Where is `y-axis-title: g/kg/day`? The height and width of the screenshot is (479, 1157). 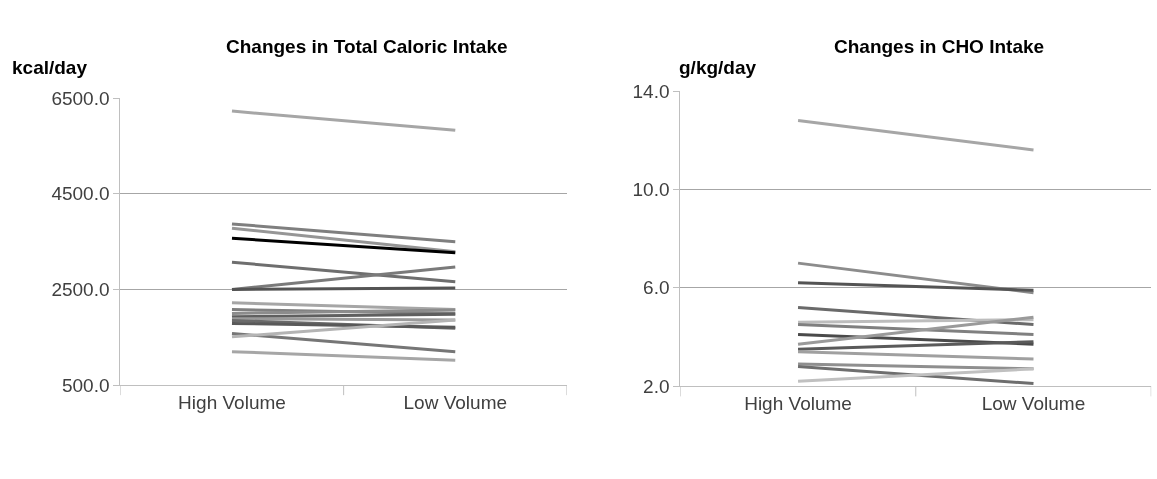
y-axis-title: g/kg/day is located at coordinates (718, 67).